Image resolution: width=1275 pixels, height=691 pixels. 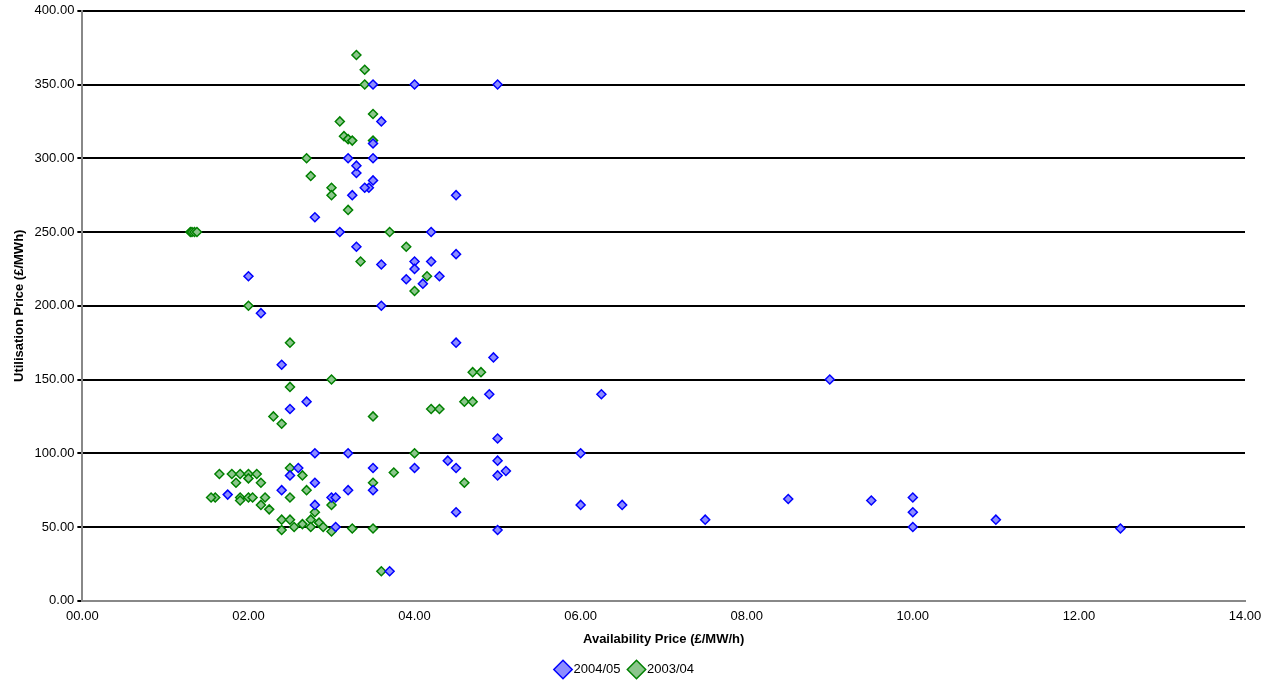 What do you see at coordinates (54, 10) in the screenshot?
I see `y-tick-label: 400.00` at bounding box center [54, 10].